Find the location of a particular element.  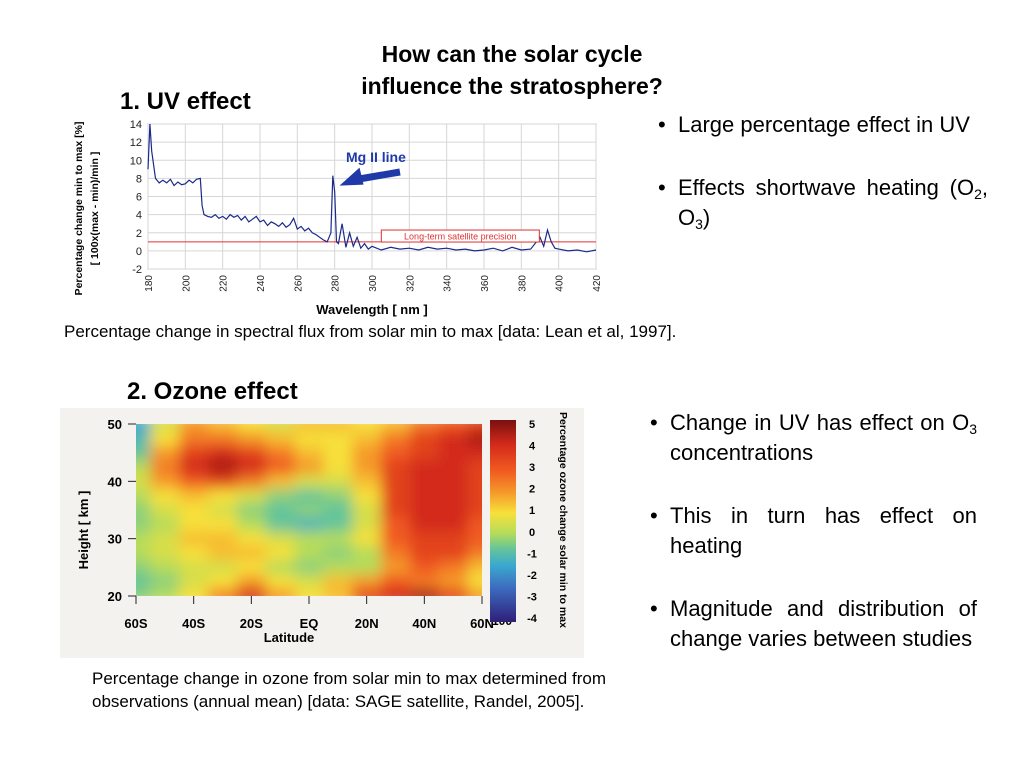

x-axis-label: Wavelength [ nm ] is located at coordinates (371, 309).